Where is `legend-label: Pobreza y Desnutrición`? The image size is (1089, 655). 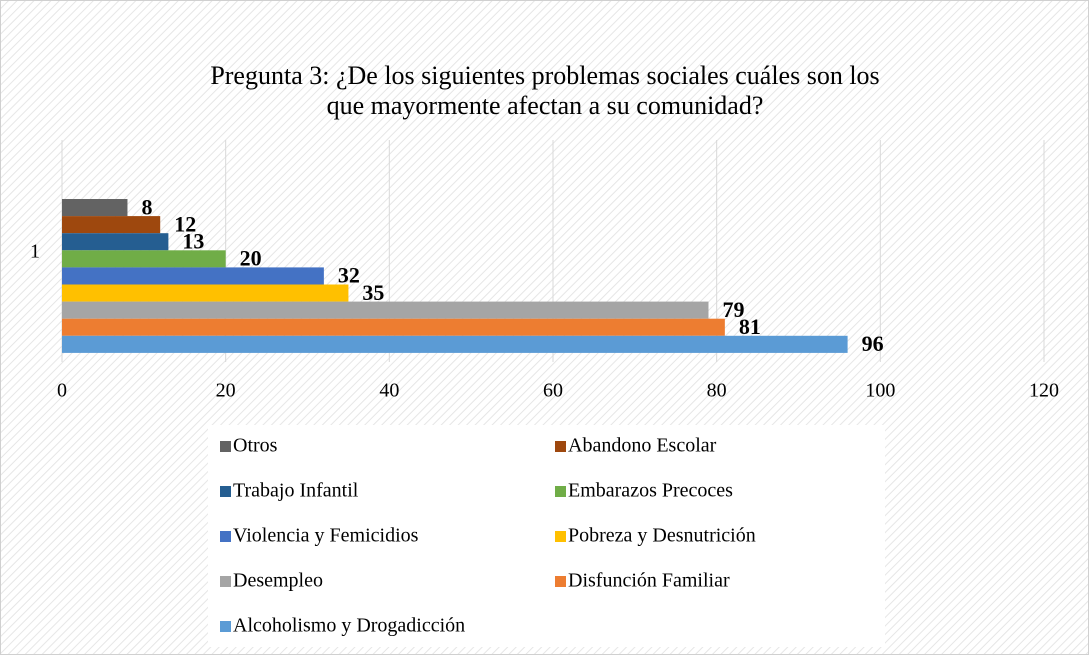
legend-label: Pobreza y Desnutrición is located at coordinates (662, 536).